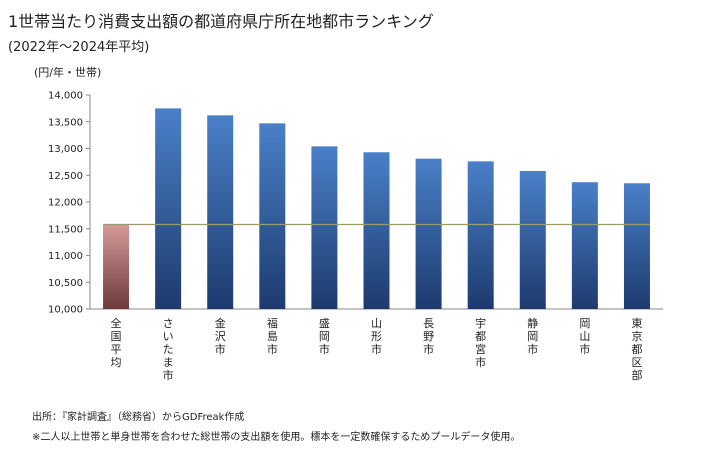 This screenshot has height=450, width=728. I want to click on y-tick-label: 13,500, so click(65, 122).